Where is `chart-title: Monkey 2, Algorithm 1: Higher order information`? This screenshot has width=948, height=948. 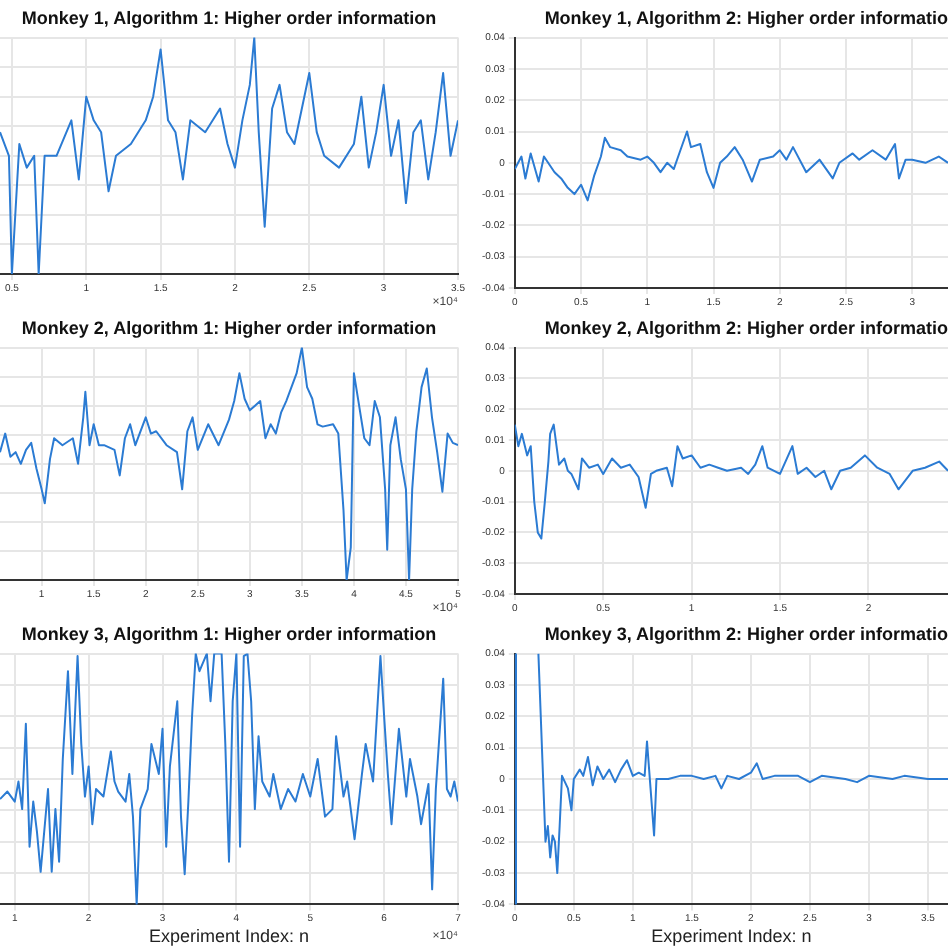
chart-title: Monkey 2, Algorithm 1: Higher order information is located at coordinates (229, 327).